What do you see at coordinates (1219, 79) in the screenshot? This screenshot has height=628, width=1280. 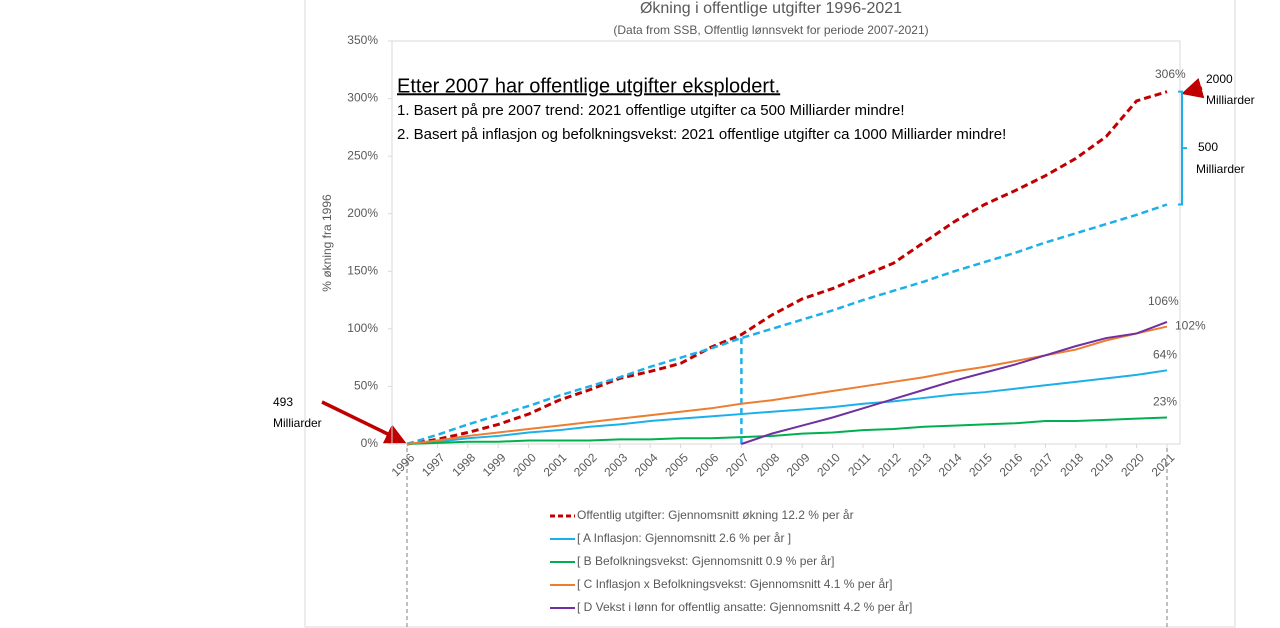 I see `annotation: 2000` at bounding box center [1219, 79].